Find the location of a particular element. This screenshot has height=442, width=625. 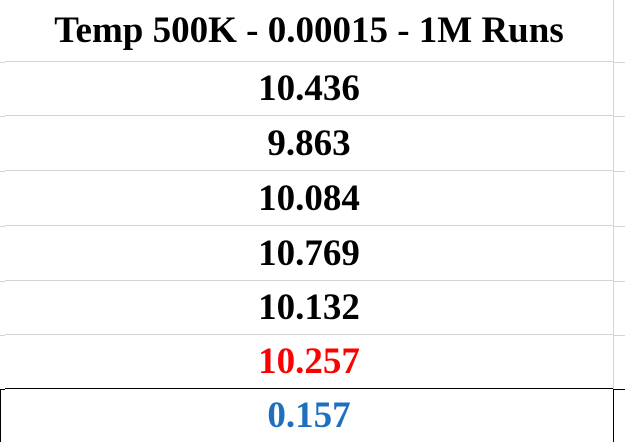

cell-value: 9.863 is located at coordinates (309, 143).